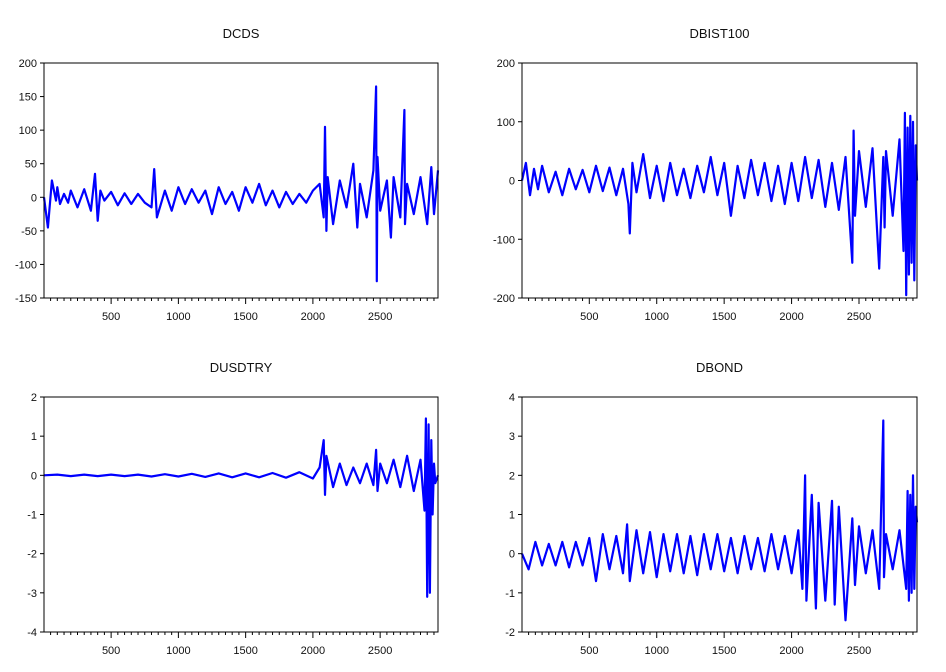 The image size is (946, 672). I want to click on y-tick-label: -4, so click(32, 633).